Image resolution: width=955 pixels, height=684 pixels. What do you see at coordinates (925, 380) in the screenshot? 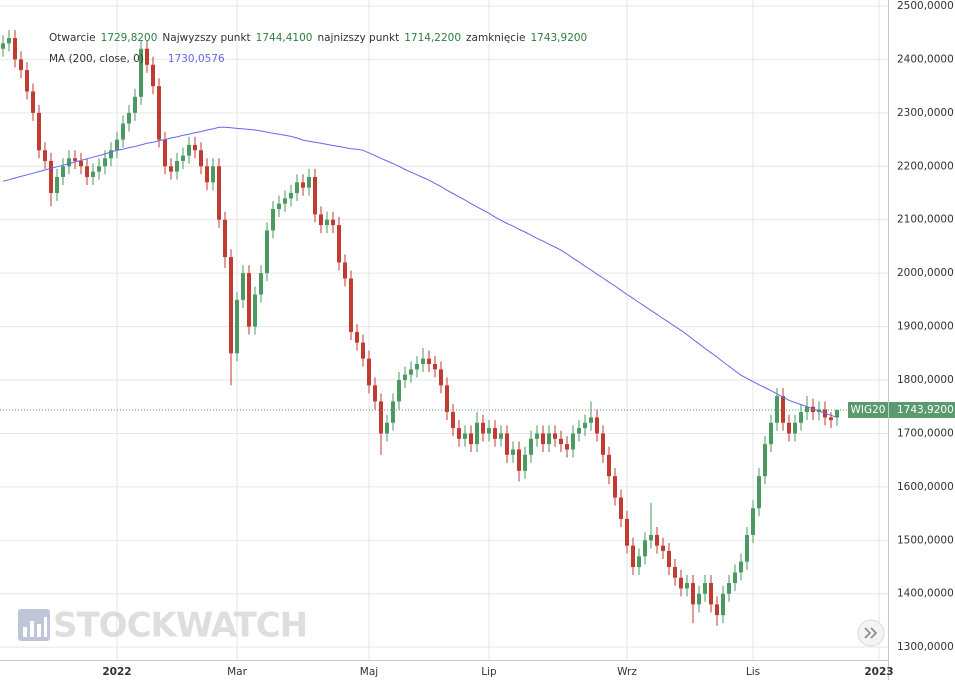
I see `y-tick-label: 1800,0000` at bounding box center [925, 380].